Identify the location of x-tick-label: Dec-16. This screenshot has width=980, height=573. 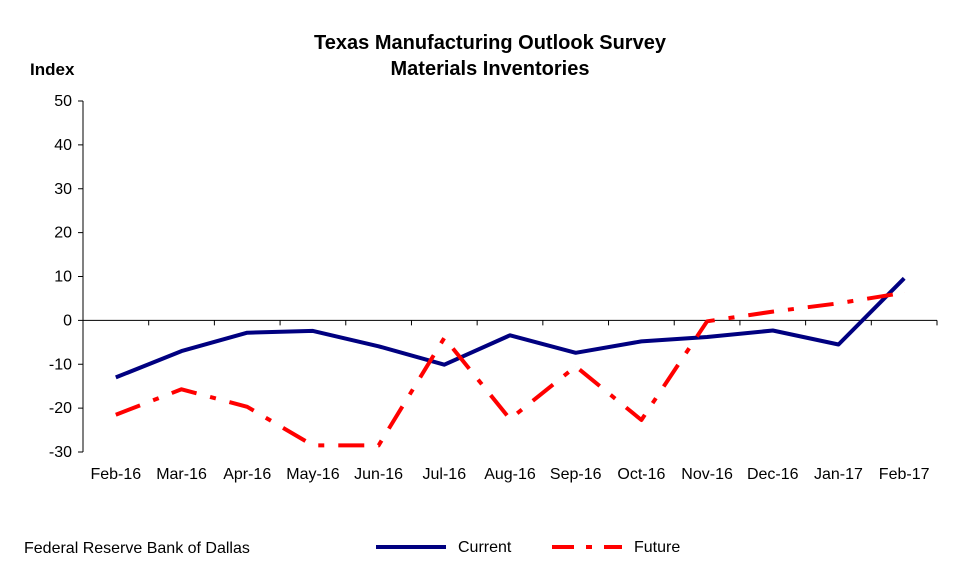
(773, 474).